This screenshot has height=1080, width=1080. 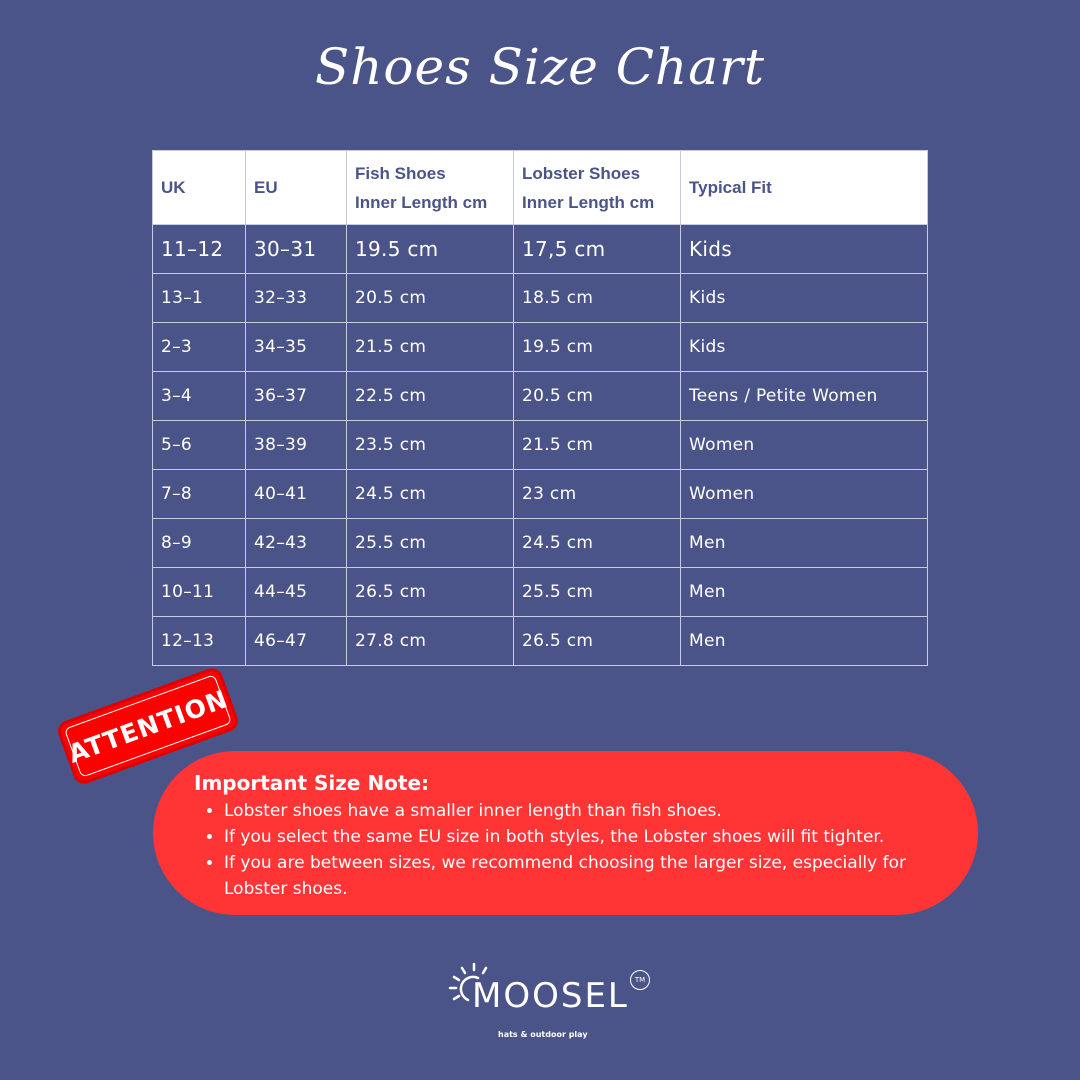 What do you see at coordinates (430, 445) in the screenshot?
I see `table-cell: 23.5 cm` at bounding box center [430, 445].